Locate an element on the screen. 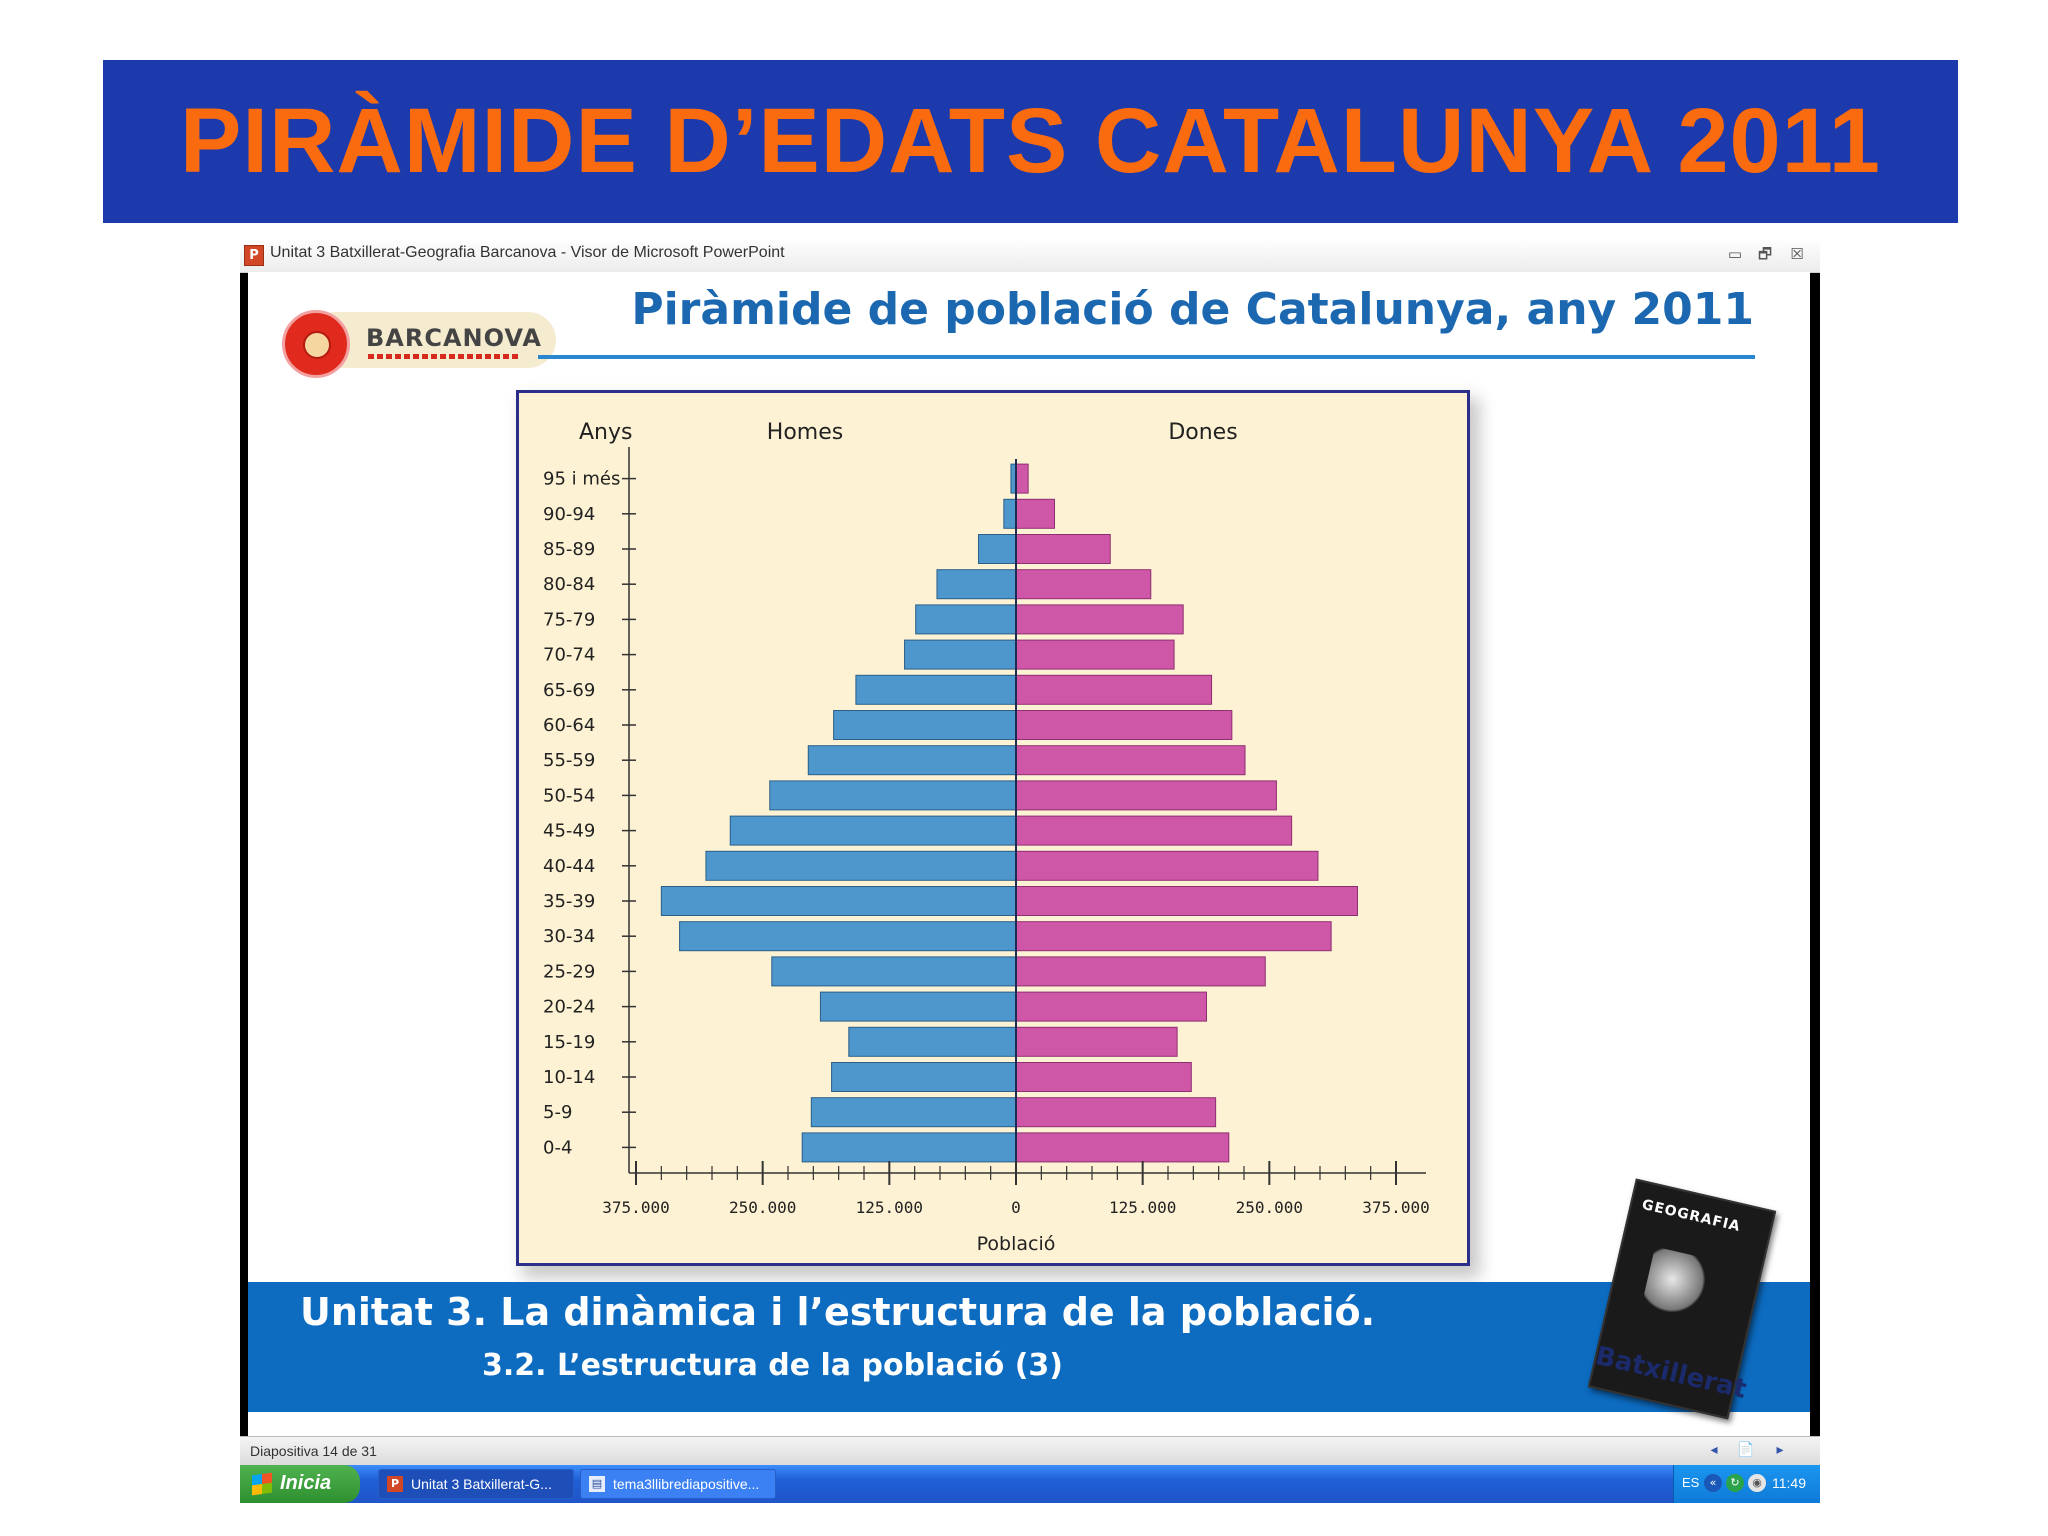 This screenshot has height=1536, width=2048. y-axis-header: Anys is located at coordinates (605, 432).